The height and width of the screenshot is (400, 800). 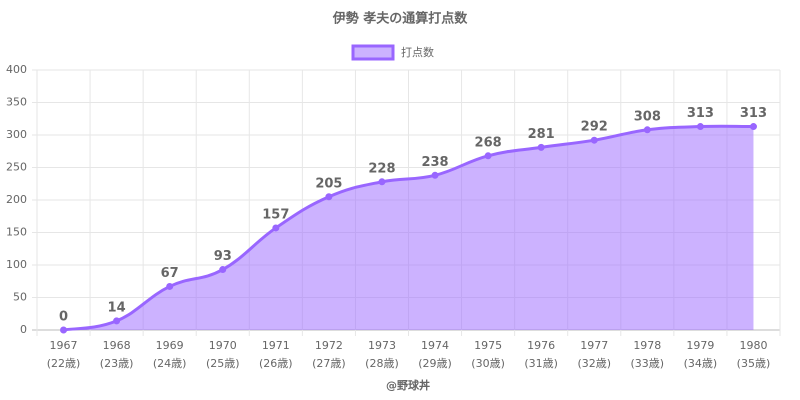 What do you see at coordinates (488, 345) in the screenshot?
I see `x-tick-label: 1975` at bounding box center [488, 345].